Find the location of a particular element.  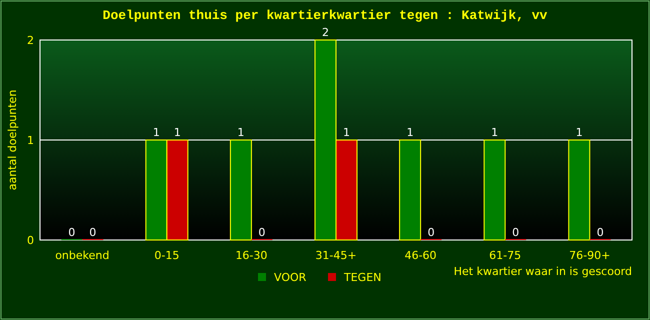

x-tick-label: 61-75 is located at coordinates (505, 255).